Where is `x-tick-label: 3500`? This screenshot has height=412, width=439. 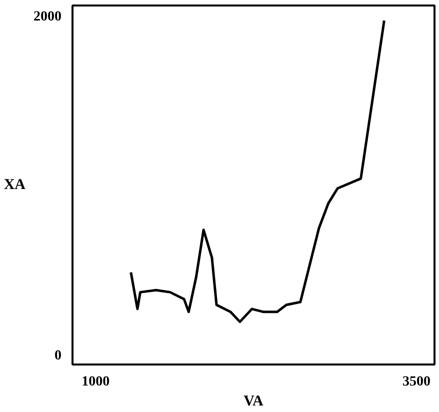
x-tick-label: 3500 is located at coordinates (416, 382).